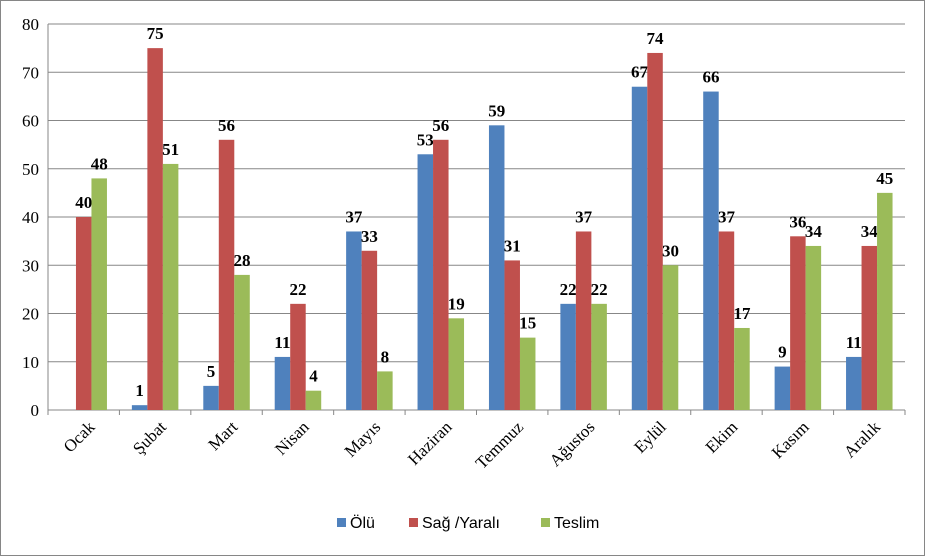 This screenshot has width=925, height=556. What do you see at coordinates (149, 437) in the screenshot?
I see `x-tick-label: Şubat` at bounding box center [149, 437].